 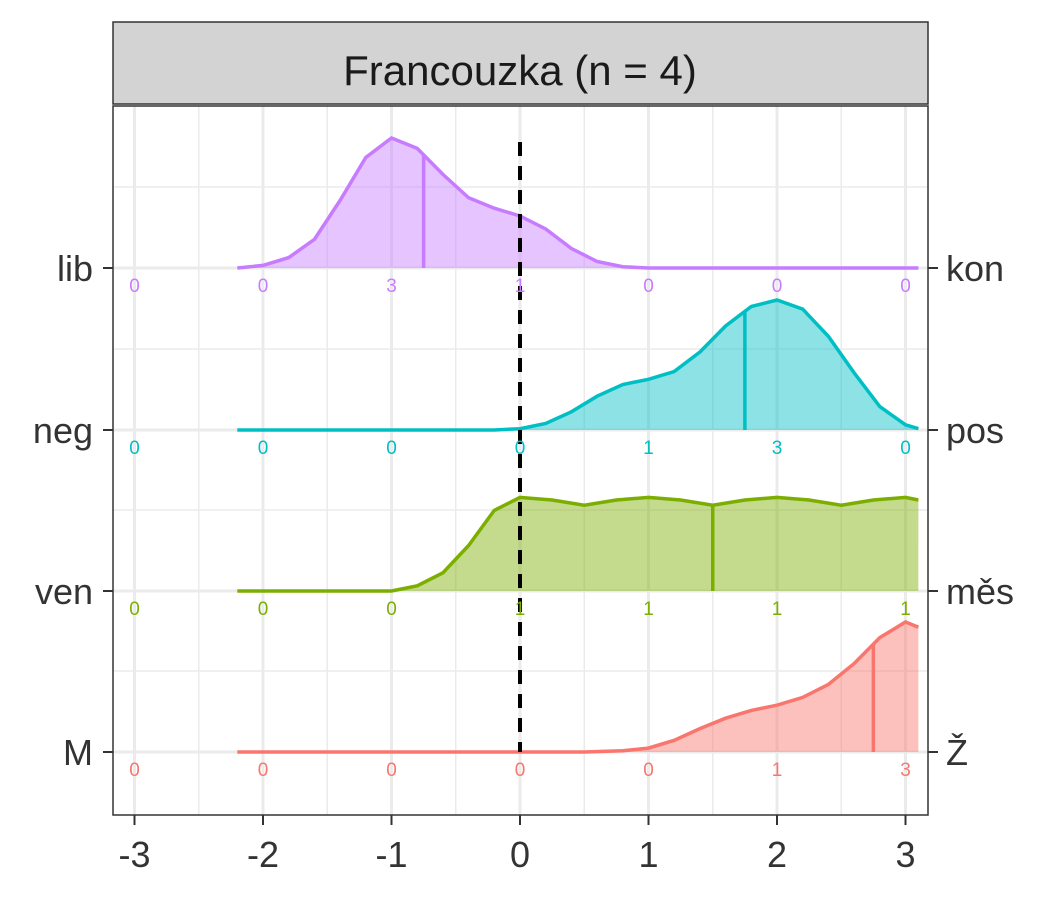 What do you see at coordinates (975, 430) in the screenshot?
I see `y-label-right: pos` at bounding box center [975, 430].